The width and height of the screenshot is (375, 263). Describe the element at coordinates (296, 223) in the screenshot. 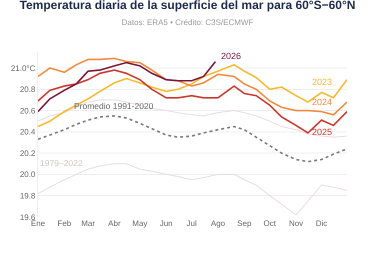

I see `x-tick-label: Nov` at that location.